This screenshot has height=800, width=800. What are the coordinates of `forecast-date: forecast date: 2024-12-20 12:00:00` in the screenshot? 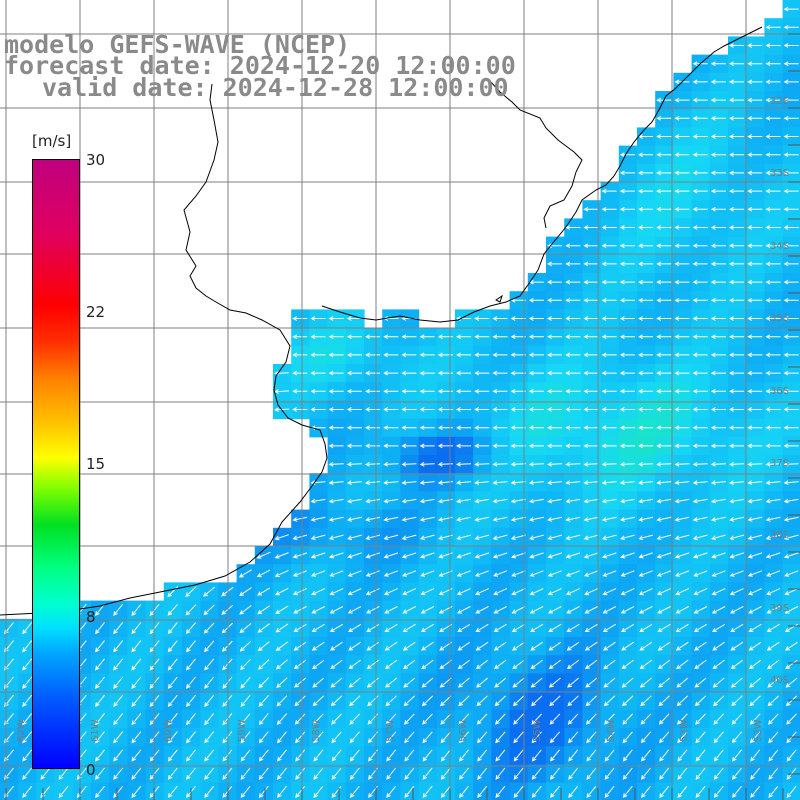 It's located at (260, 65).